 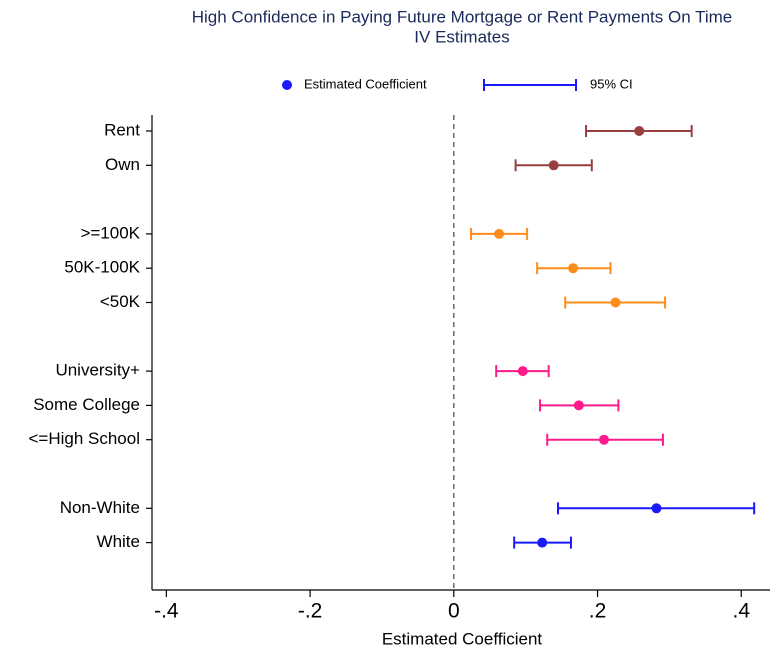 What do you see at coordinates (122, 129) in the screenshot?
I see `y-tick-label: Rent` at bounding box center [122, 129].